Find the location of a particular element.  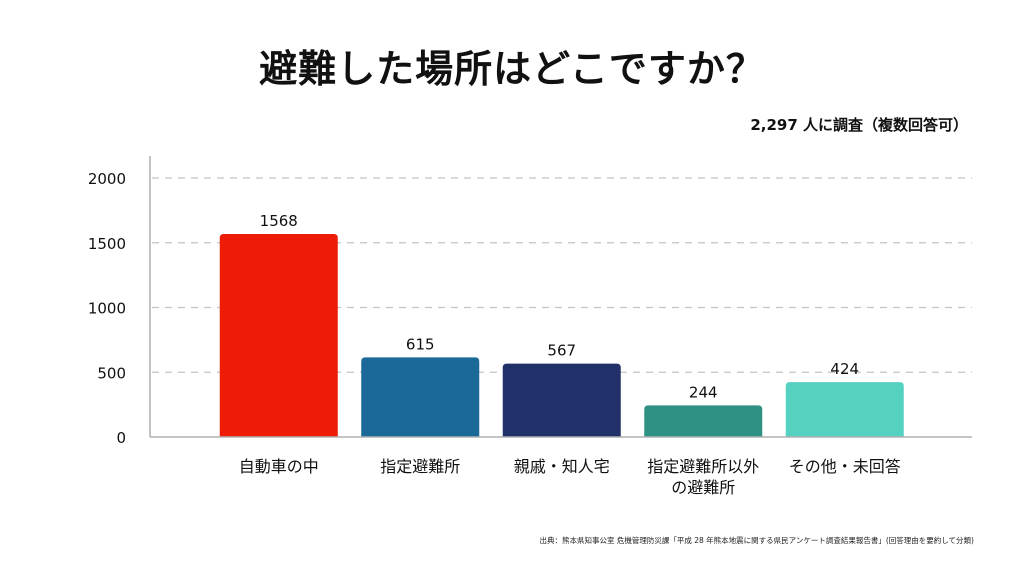

bar-value-label: 244 is located at coordinates (703, 392).